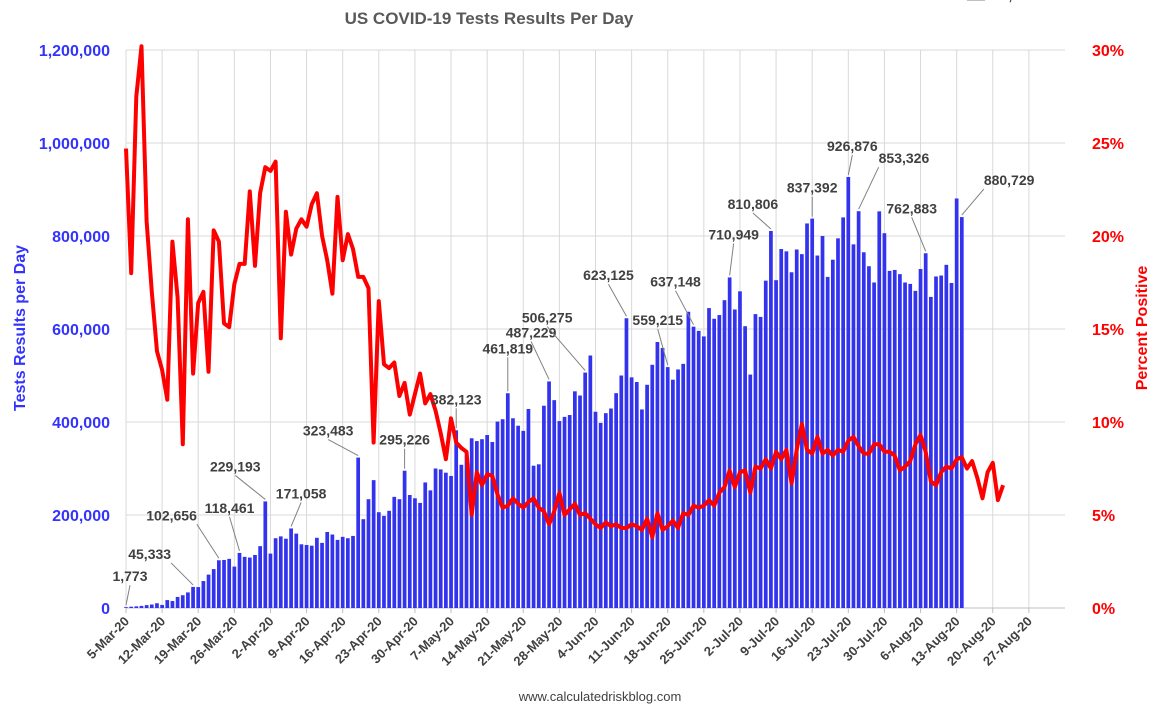 This screenshot has height=711, width=1158. Describe the element at coordinates (733, 234) in the screenshot. I see `annotation-label: 710,949` at that location.